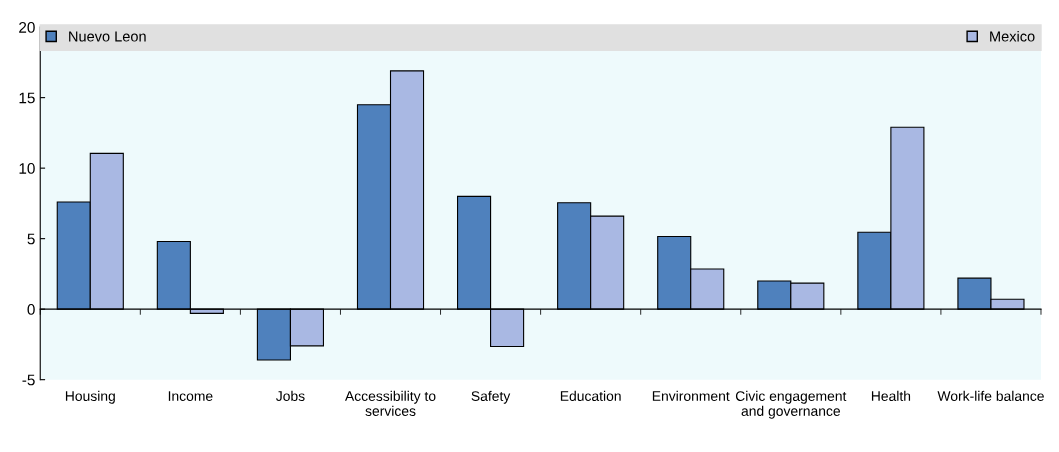 Image resolution: width=1059 pixels, height=452 pixels. I want to click on x-tick-label: Income, so click(190, 396).